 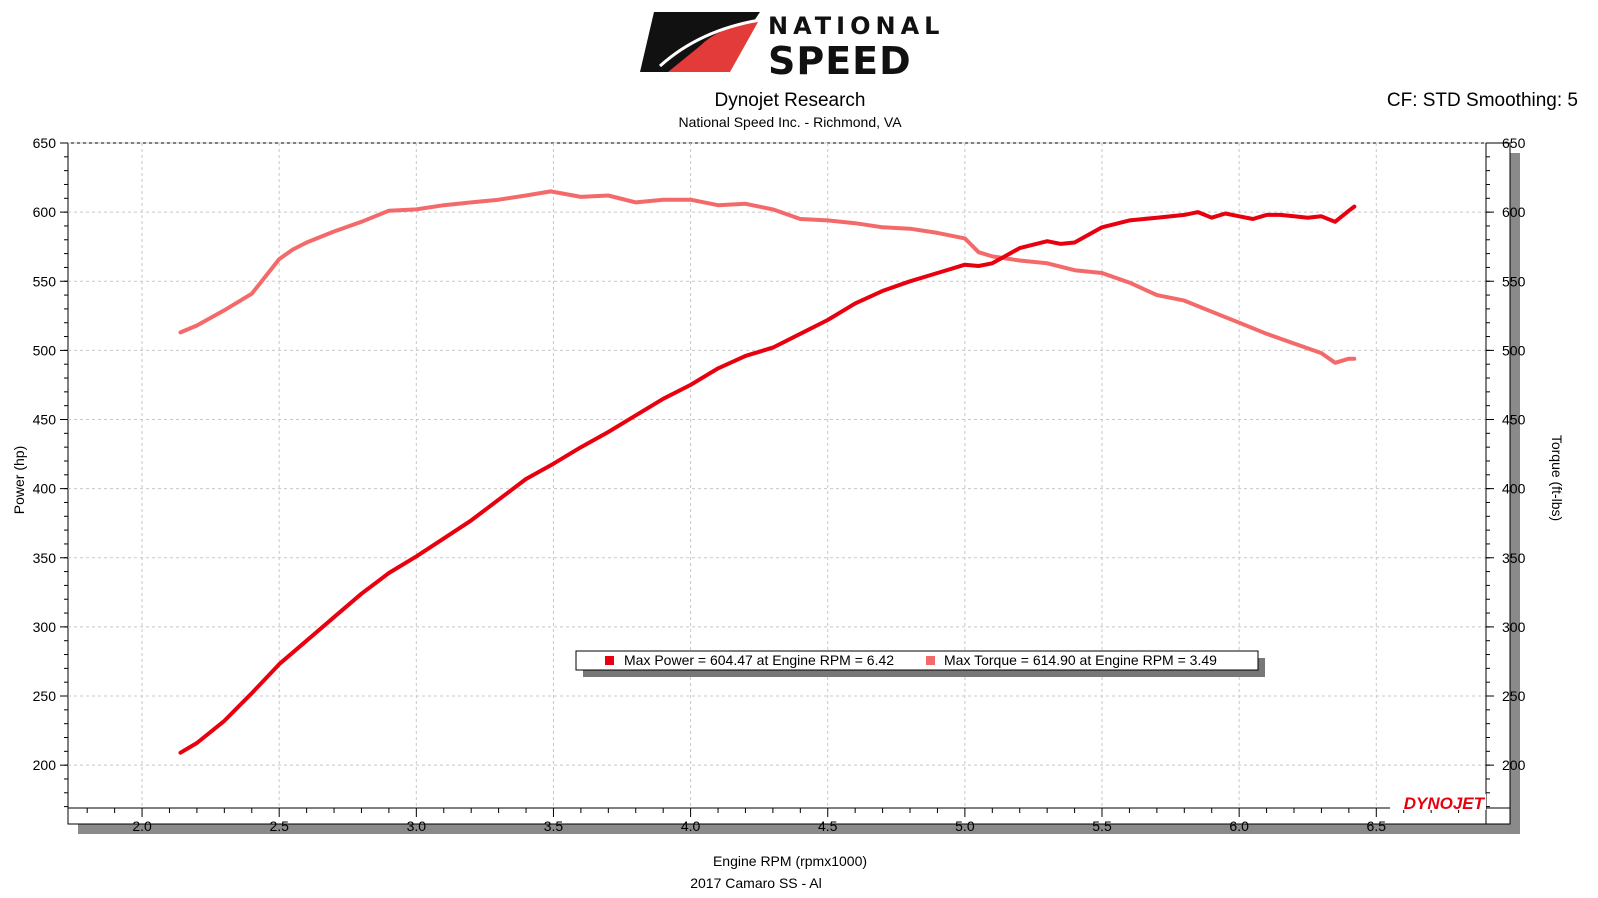 I want to click on dynojet-brand: DYNOJET, so click(x=1438, y=803).